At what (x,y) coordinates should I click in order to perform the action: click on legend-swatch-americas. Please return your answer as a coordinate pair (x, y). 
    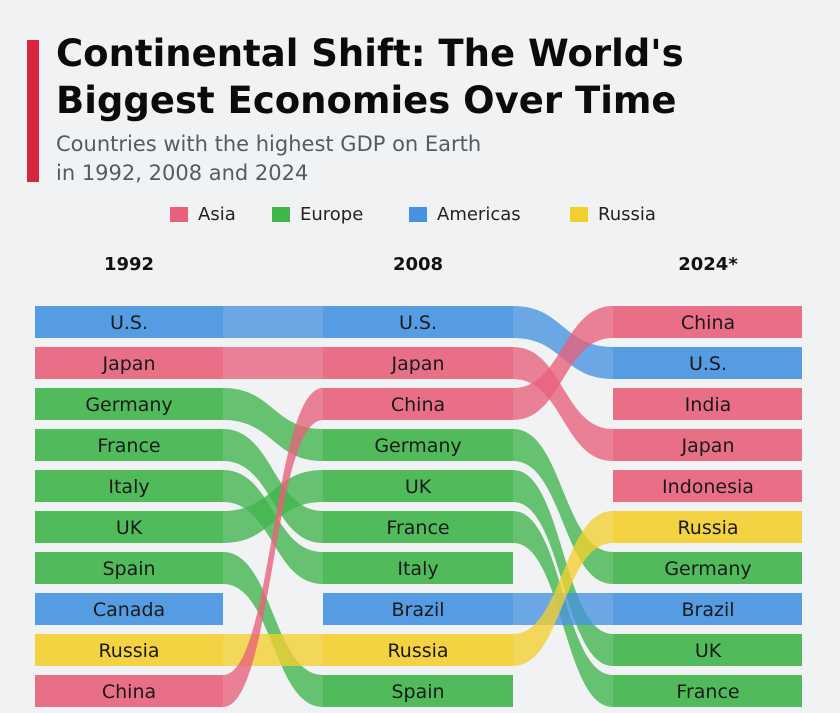
    Looking at the image, I should click on (418, 214).